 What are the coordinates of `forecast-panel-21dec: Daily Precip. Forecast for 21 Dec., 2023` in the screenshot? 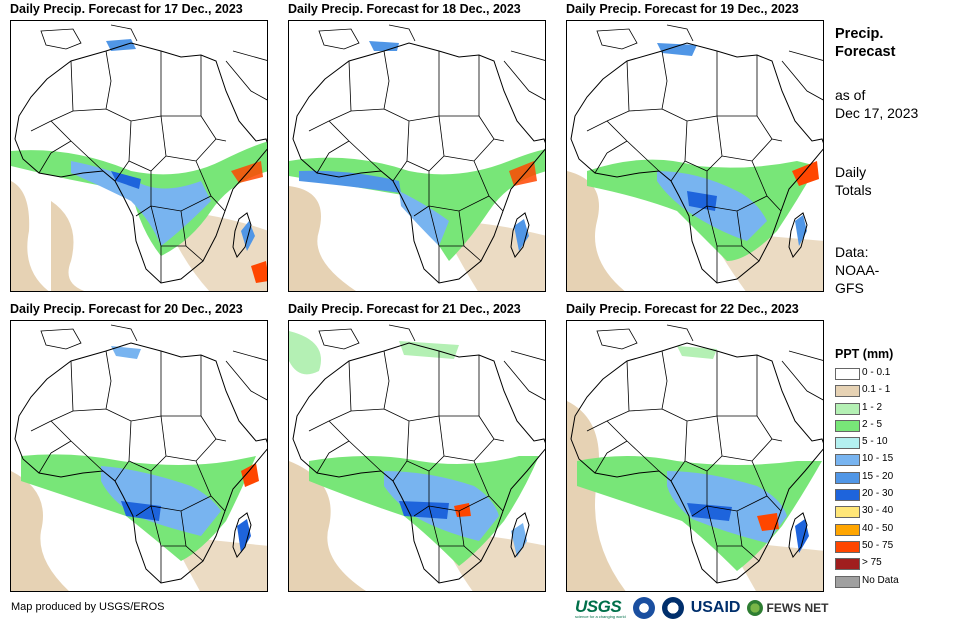 It's located at (417, 448).